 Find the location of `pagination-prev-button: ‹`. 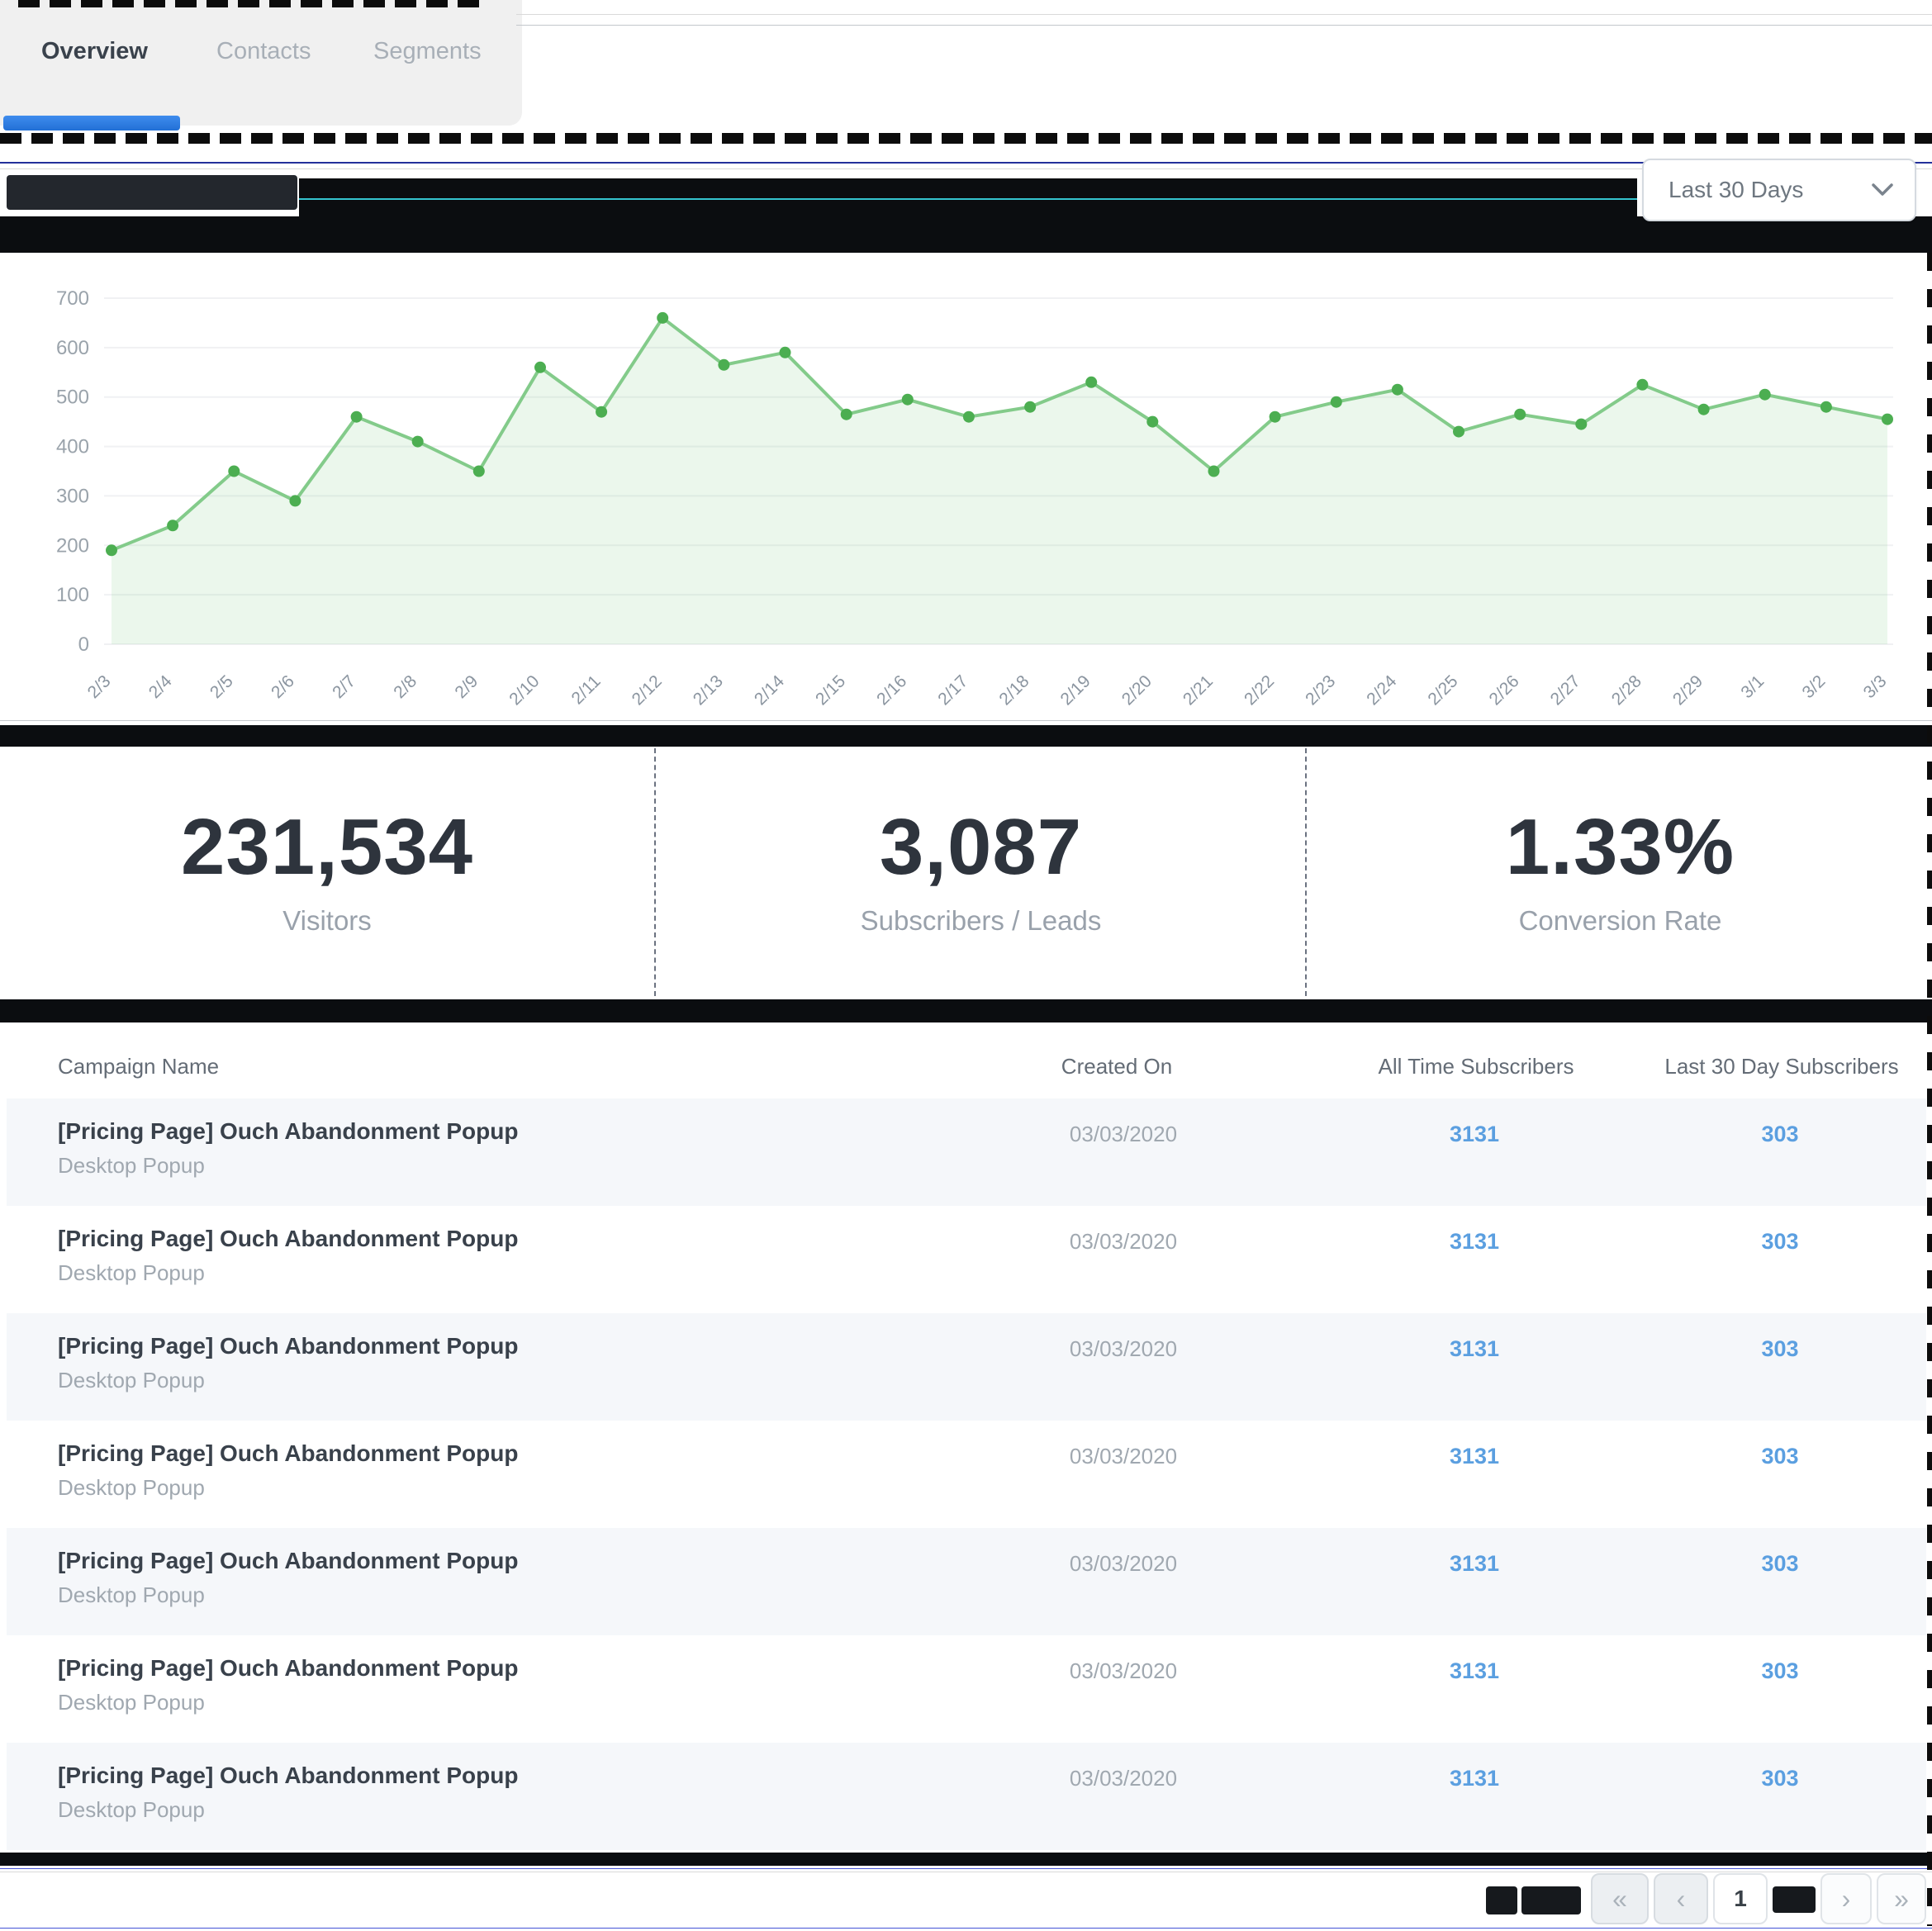

pagination-prev-button: ‹ is located at coordinates (1681, 1899).